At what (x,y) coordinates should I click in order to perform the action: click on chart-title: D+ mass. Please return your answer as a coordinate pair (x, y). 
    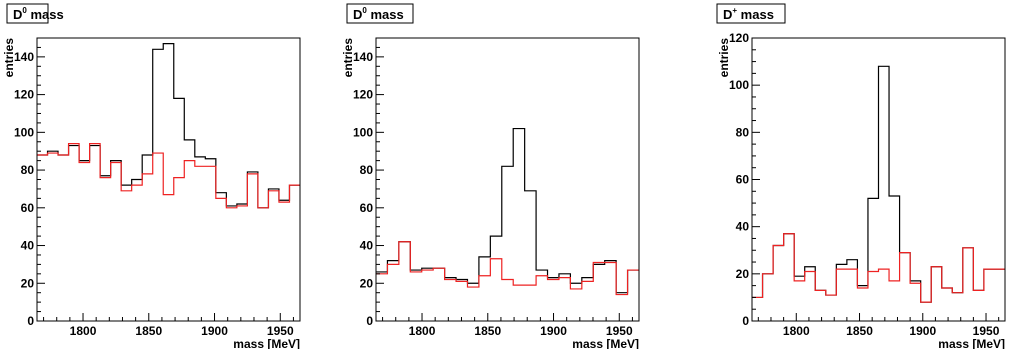
    Looking at the image, I should click on (748, 14).